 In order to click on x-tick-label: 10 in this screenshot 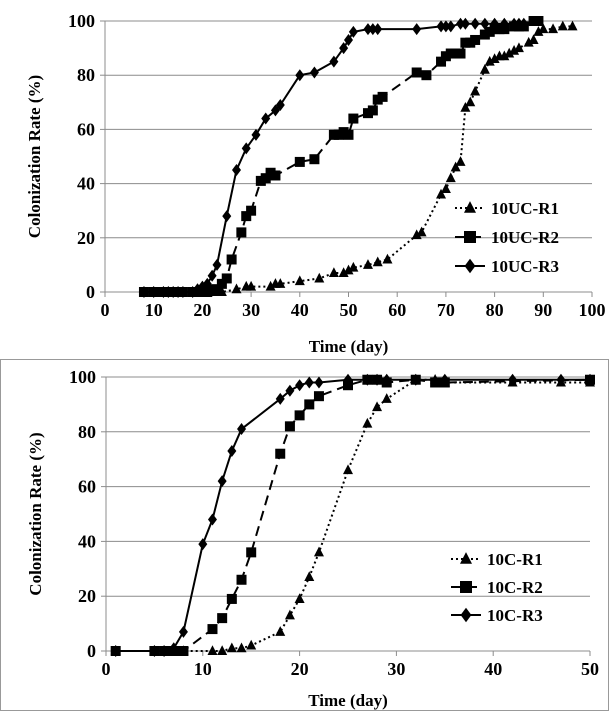, I will do `click(154, 310)`.